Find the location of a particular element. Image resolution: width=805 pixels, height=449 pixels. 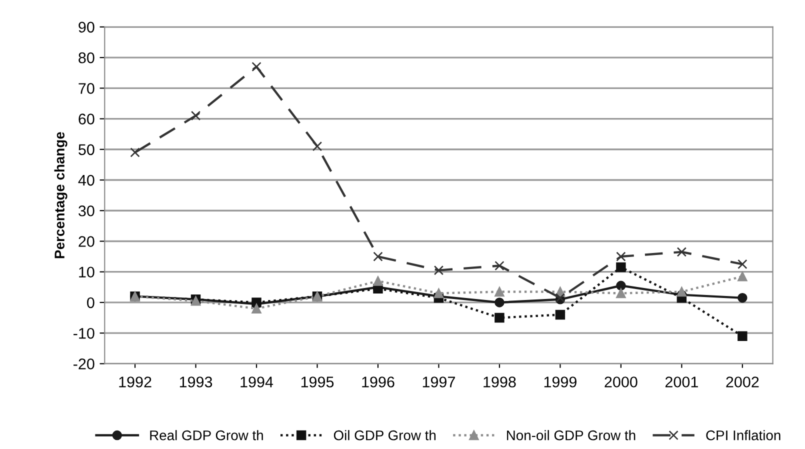

x-tick-label: 1999 is located at coordinates (560, 382).